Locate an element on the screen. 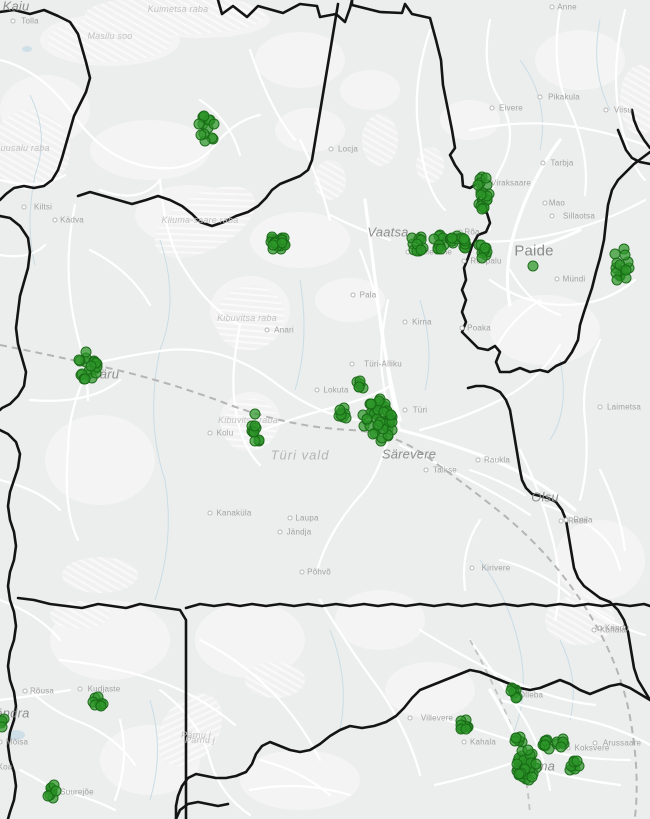 Image resolution: width=650 pixels, height=819 pixels. poi-dot-j-ndja is located at coordinates (280, 532).